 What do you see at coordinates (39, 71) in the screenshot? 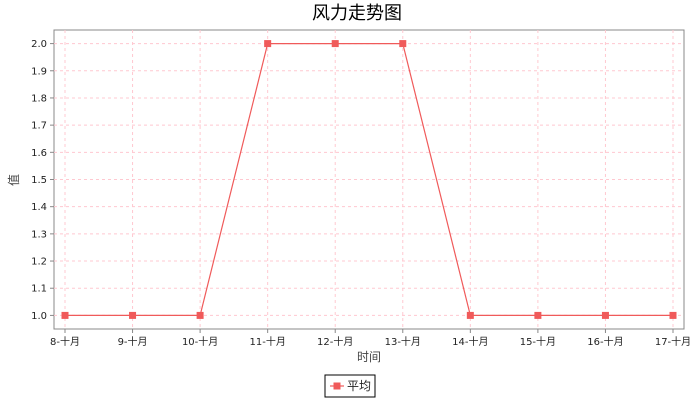
I see `y-tick-label: 1.9` at bounding box center [39, 71].